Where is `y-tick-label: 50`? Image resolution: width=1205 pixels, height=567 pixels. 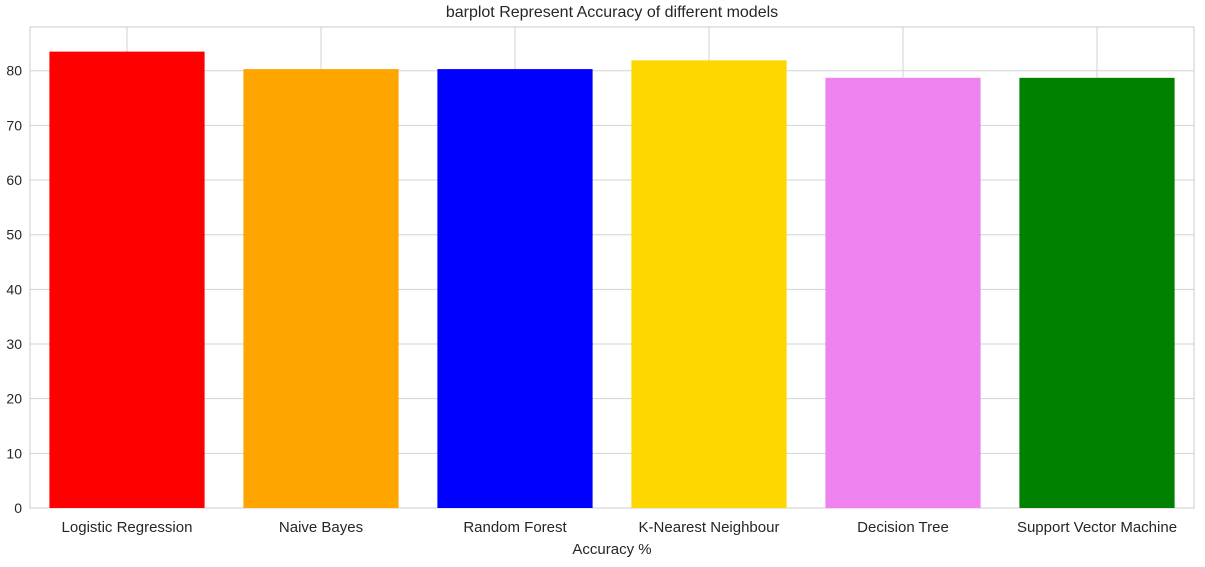
y-tick-label: 50 is located at coordinates (14, 235).